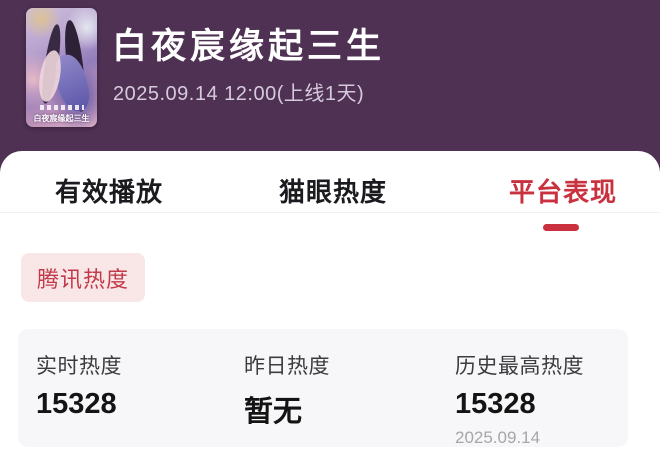 This screenshot has width=660, height=456. Describe the element at coordinates (330, 212) in the screenshot. I see `tabs-divider` at that location.